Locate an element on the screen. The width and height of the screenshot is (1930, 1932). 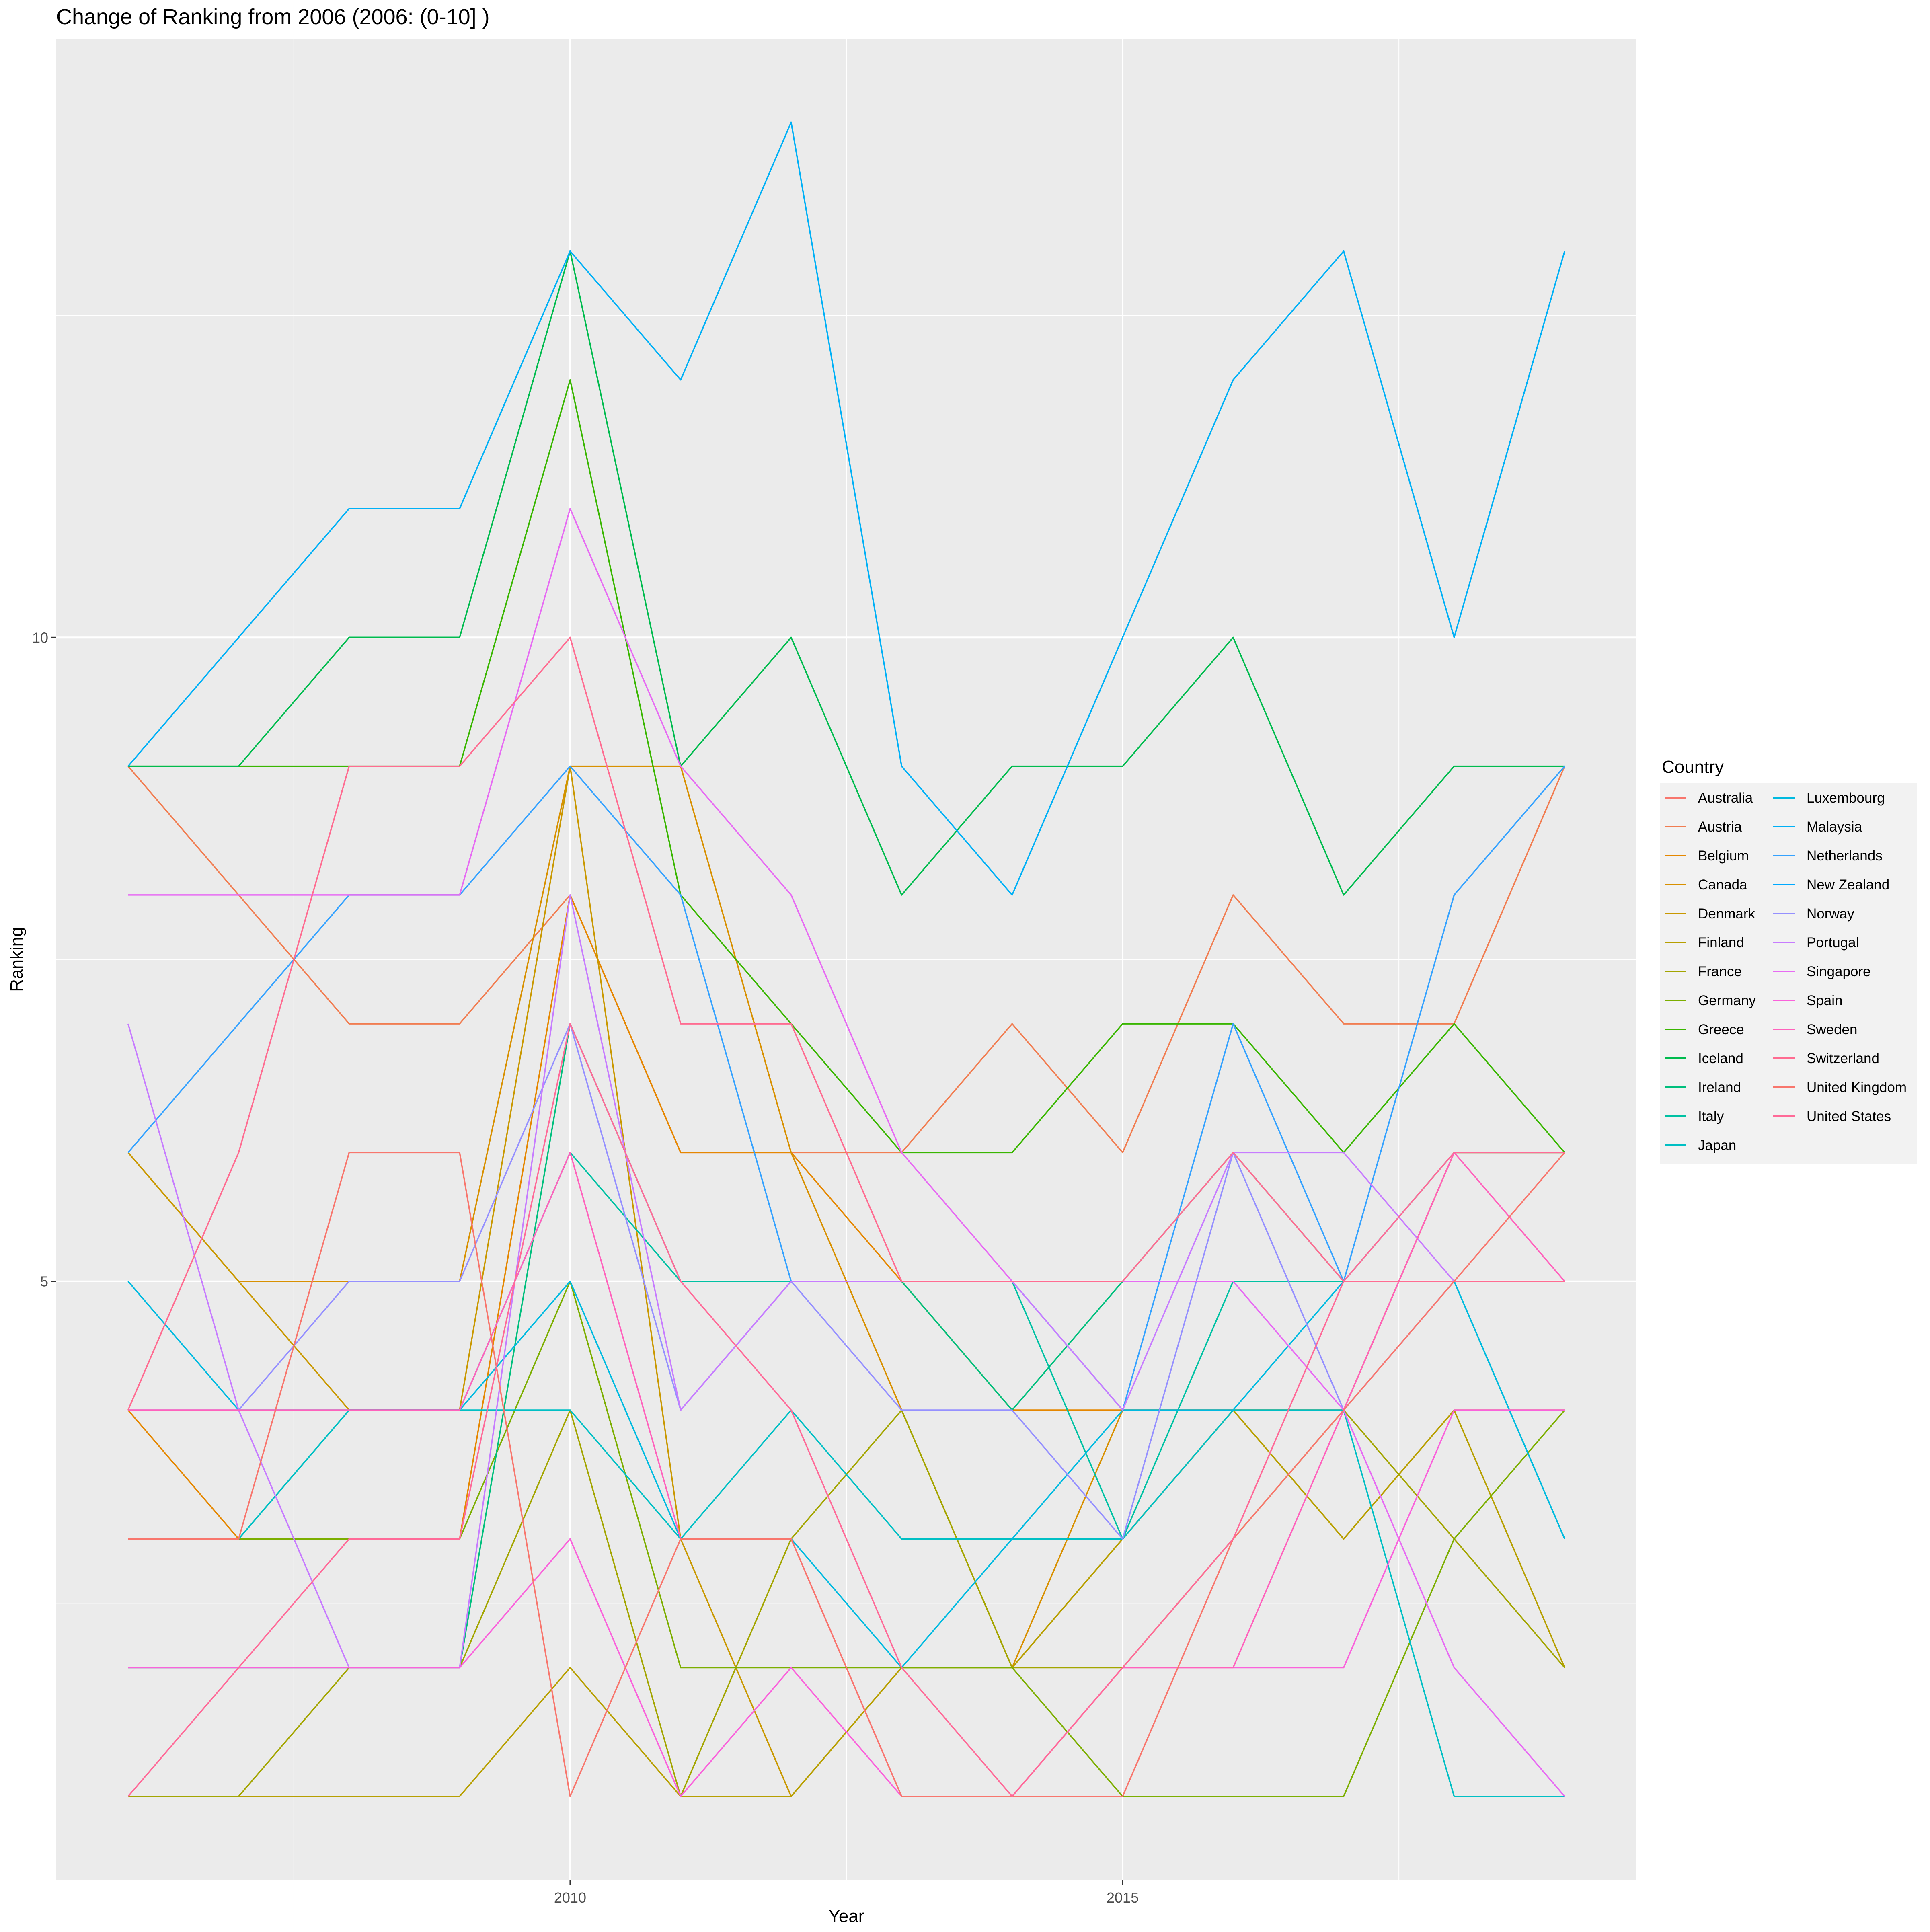
legend-item: Australia is located at coordinates (1707, 797).